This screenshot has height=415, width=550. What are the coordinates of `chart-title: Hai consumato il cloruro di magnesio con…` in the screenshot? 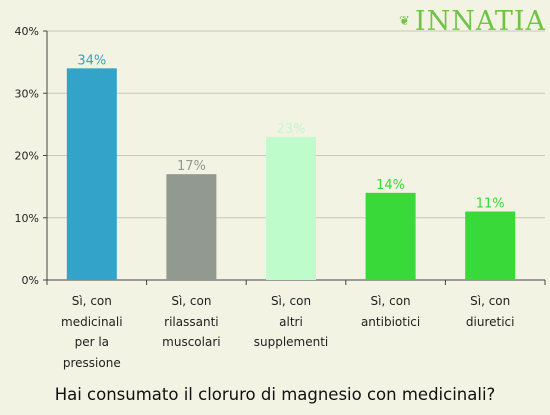 It's located at (275, 394).